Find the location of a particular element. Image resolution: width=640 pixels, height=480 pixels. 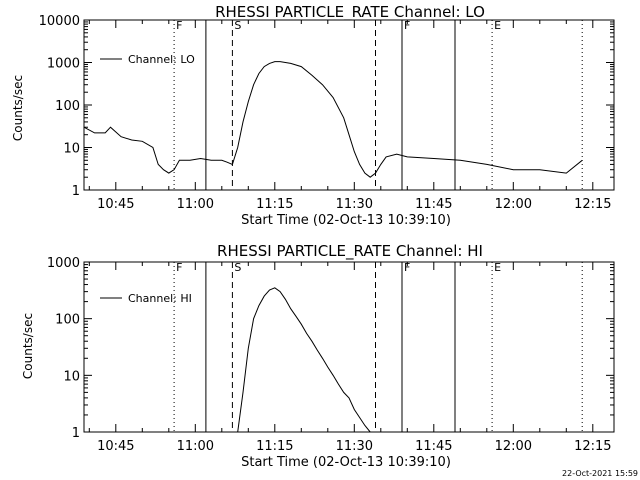

chart-lo-ytick-label: 100 is located at coordinates (67, 106).